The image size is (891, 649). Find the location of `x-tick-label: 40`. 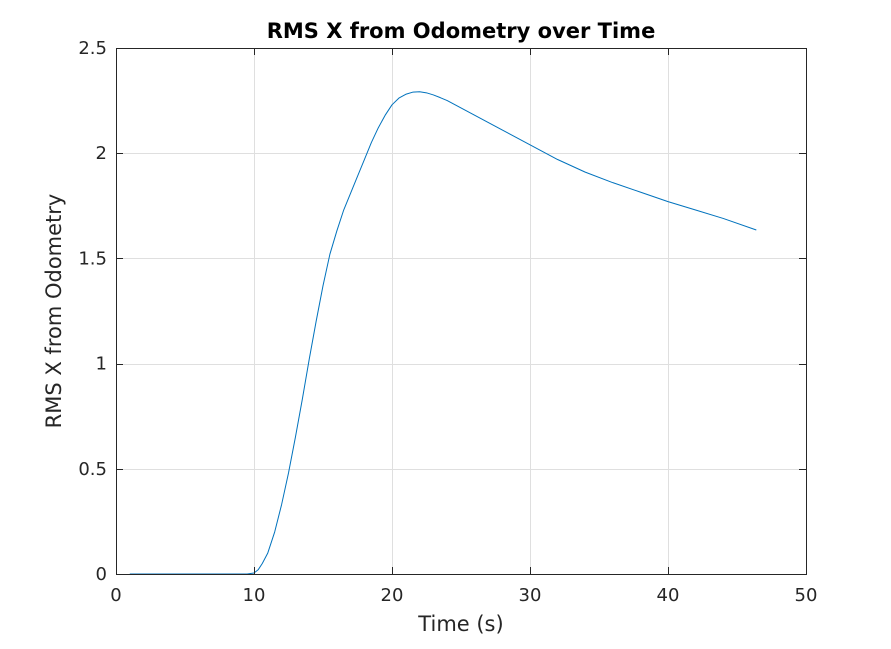

x-tick-label: 40 is located at coordinates (668, 595).